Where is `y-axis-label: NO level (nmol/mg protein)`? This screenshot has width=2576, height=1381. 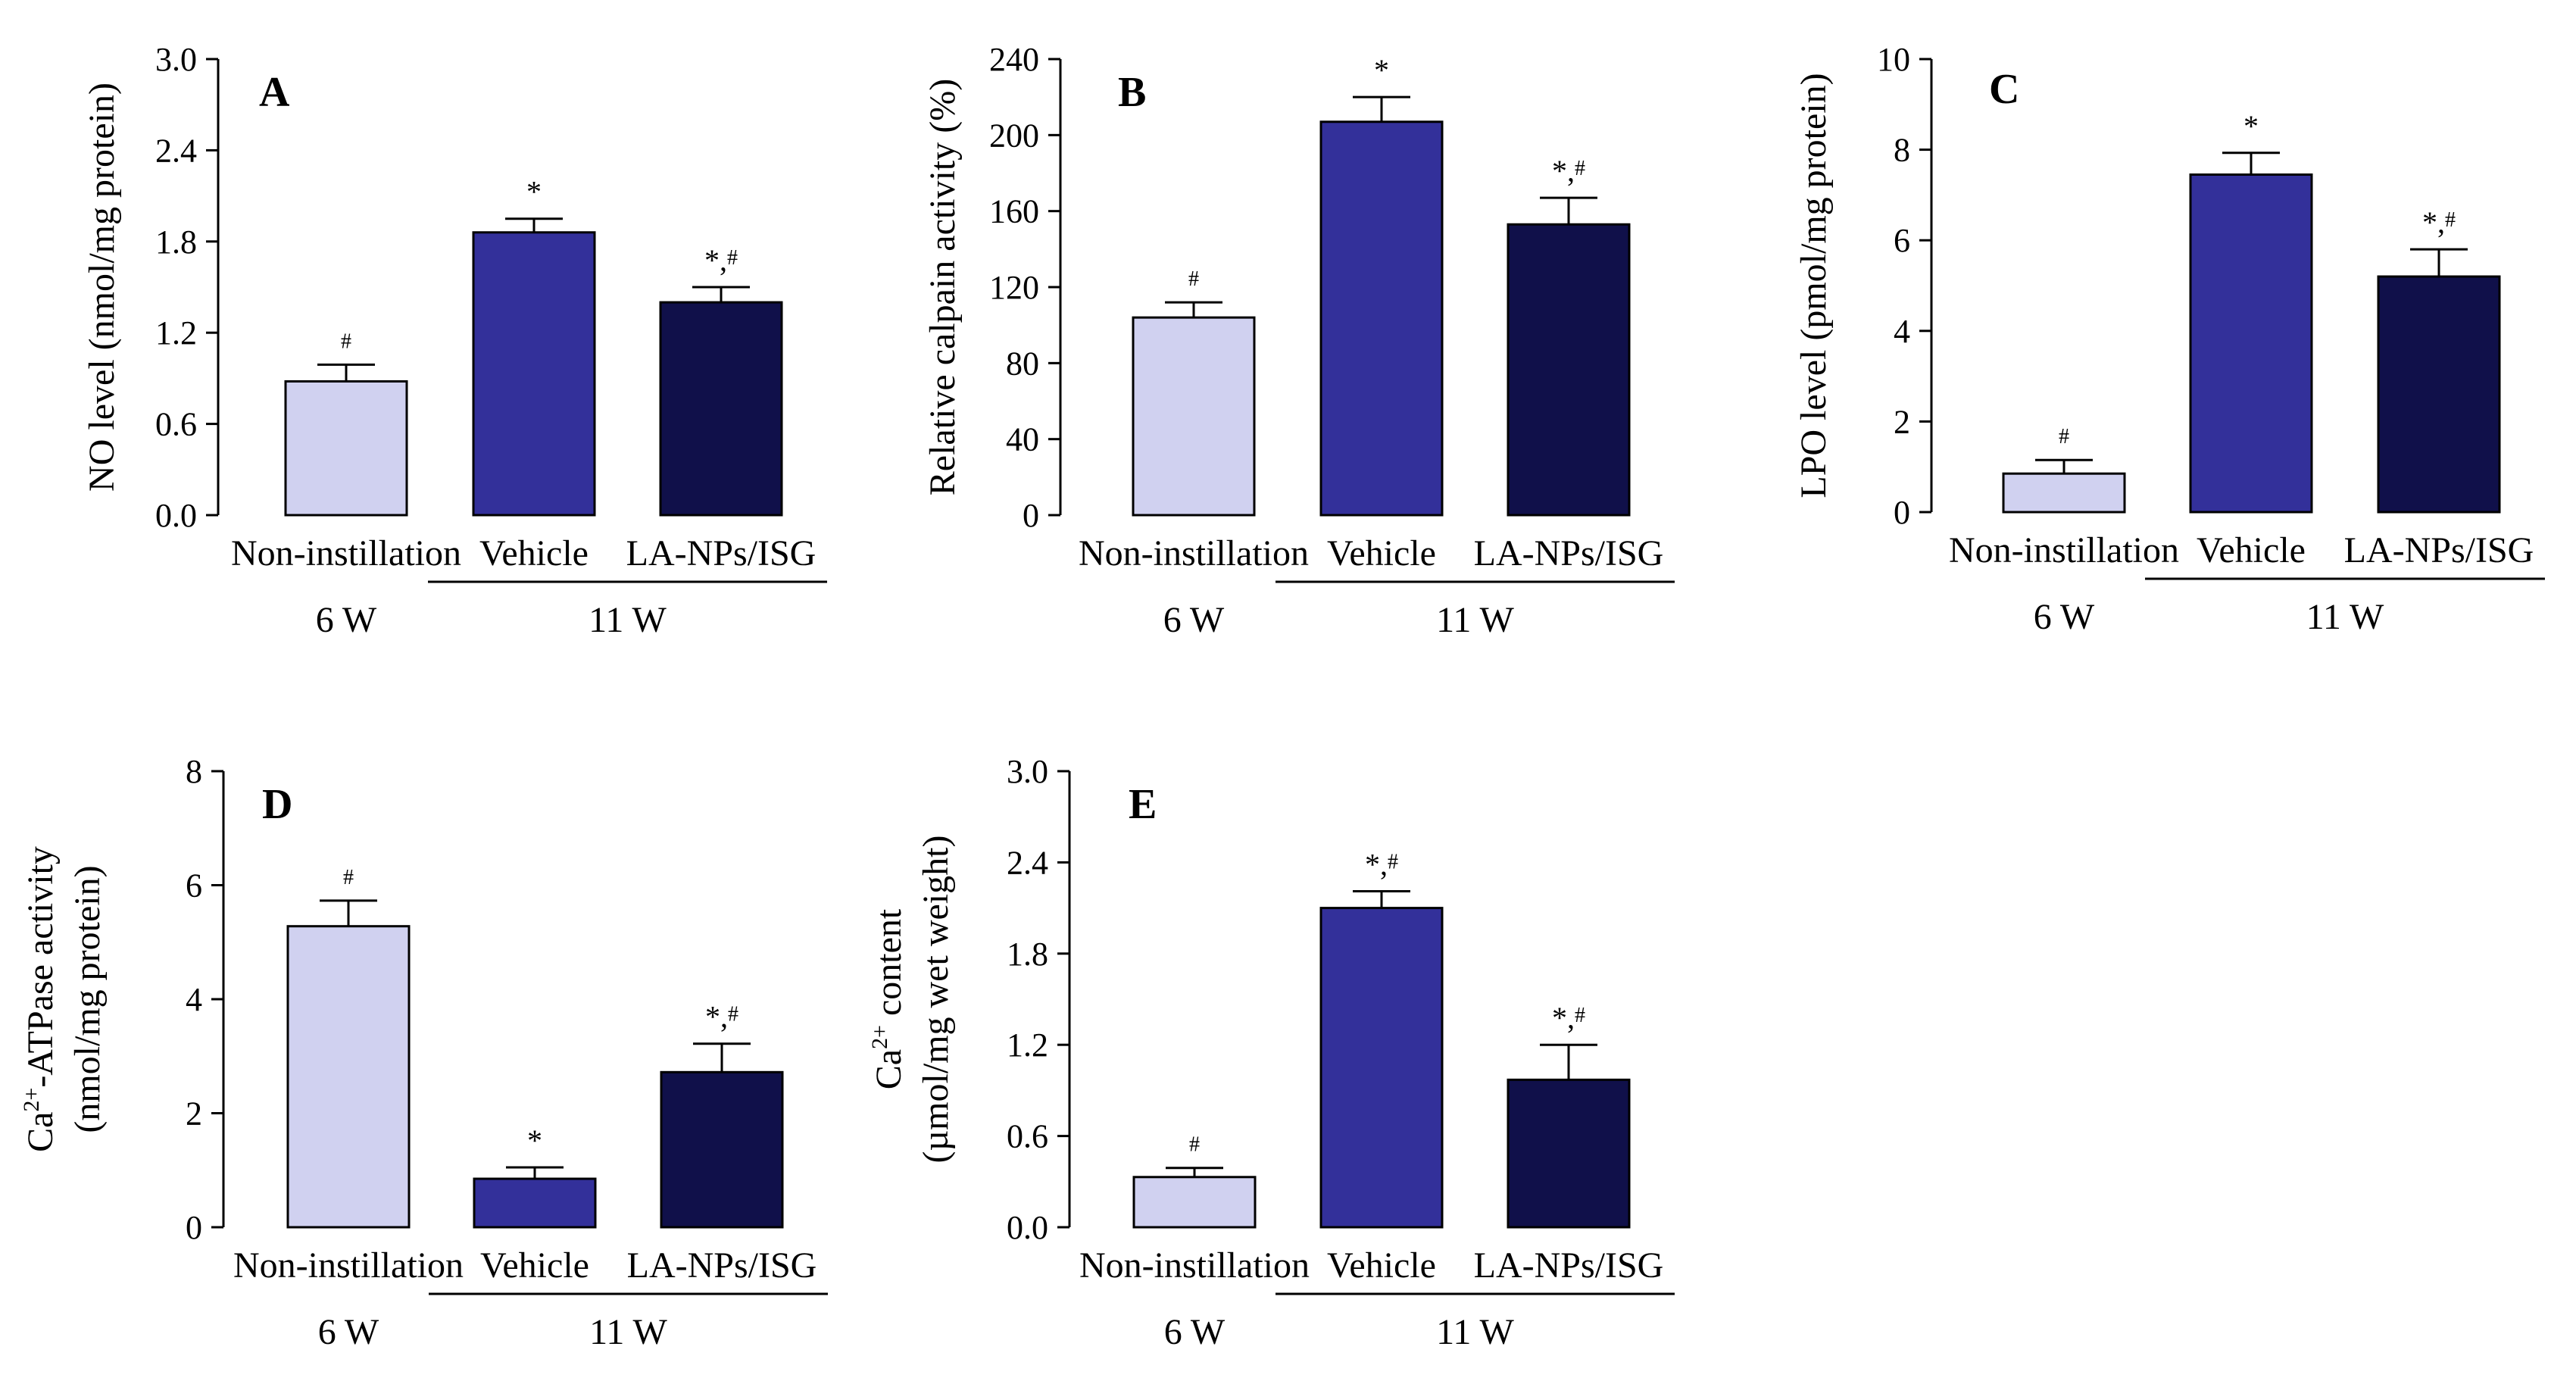
y-axis-label: NO level (nmol/mg protein) is located at coordinates (102, 288).